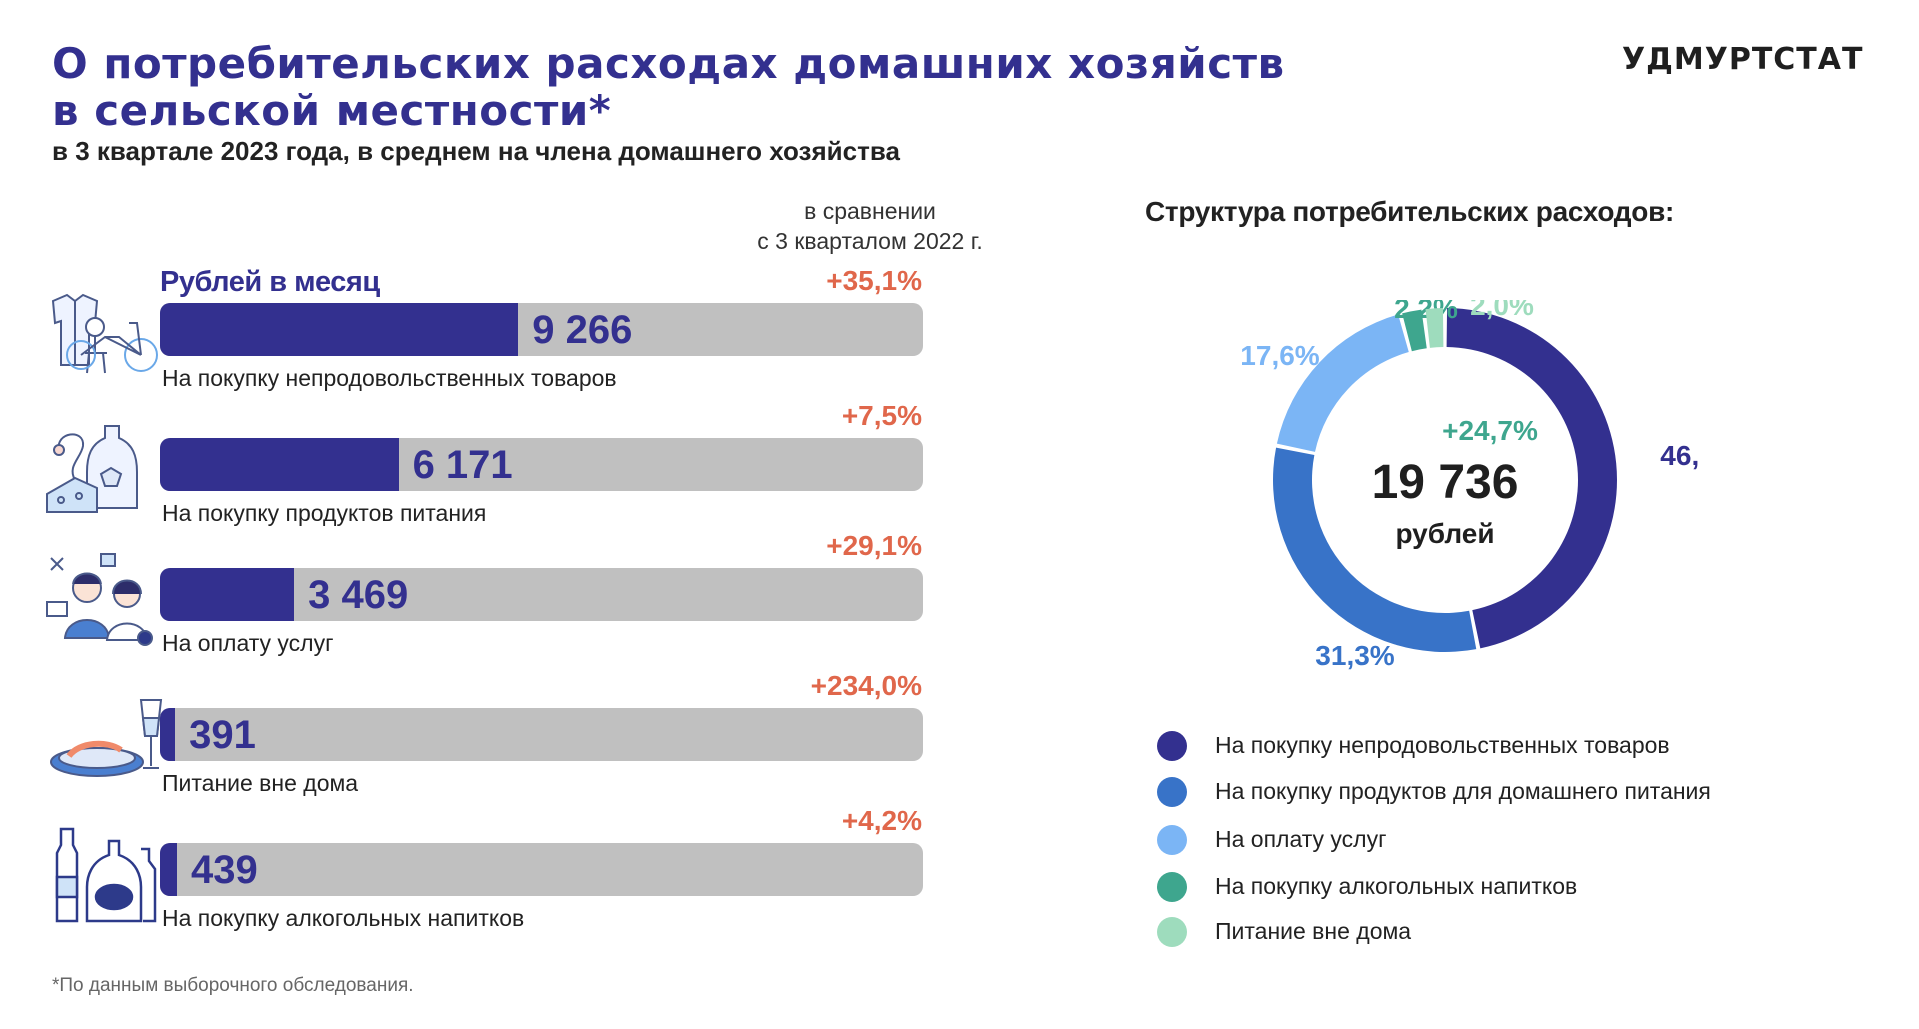 The width and height of the screenshot is (1919, 1029). Describe the element at coordinates (1490, 430) in the screenshot. I see `donut-center-change: +24,7%` at that location.